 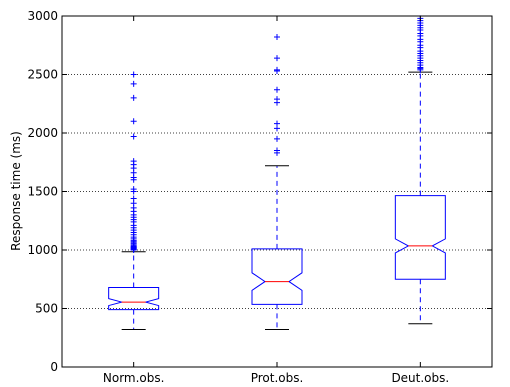 What do you see at coordinates (42, 192) in the screenshot?
I see `y-tick-label: 1500` at bounding box center [42, 192].